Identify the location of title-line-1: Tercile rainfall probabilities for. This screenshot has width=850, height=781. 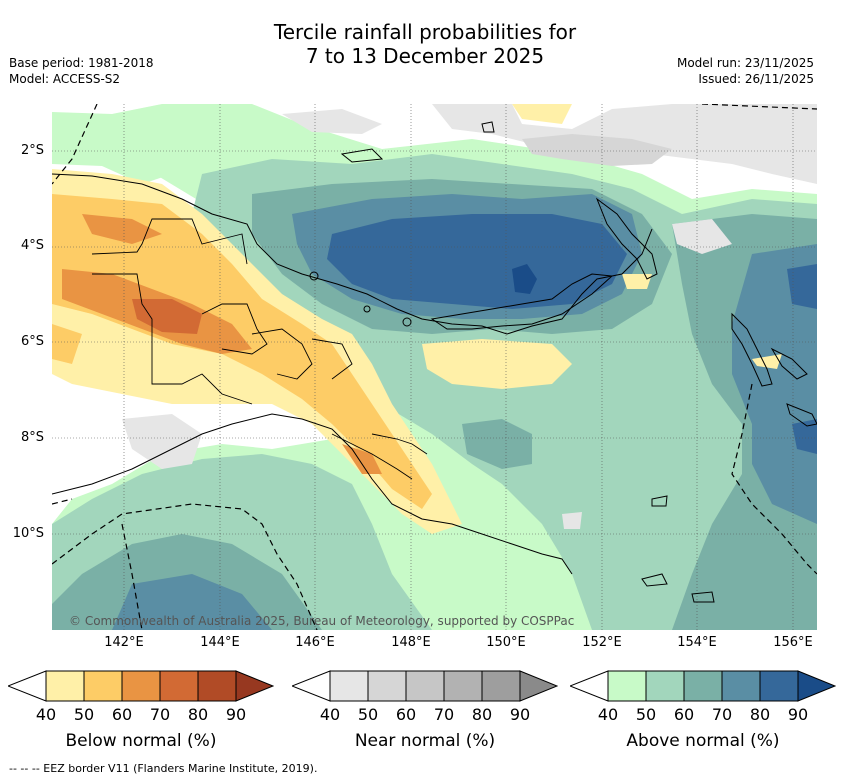
(425, 32).